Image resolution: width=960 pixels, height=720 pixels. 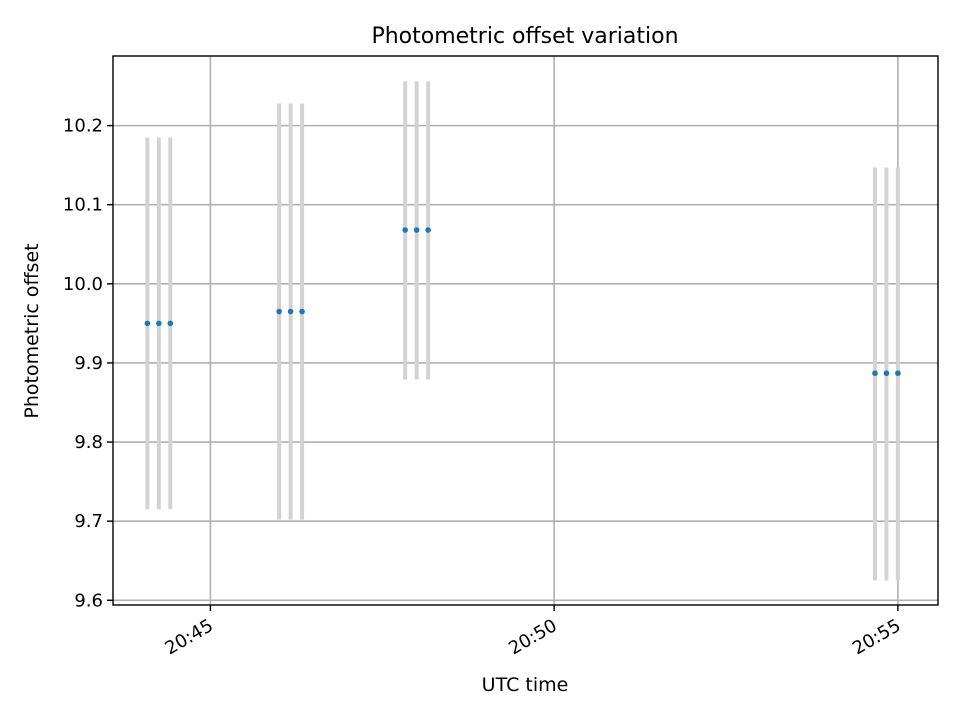 I want to click on y-tick-label: 10.1, so click(x=83, y=205).